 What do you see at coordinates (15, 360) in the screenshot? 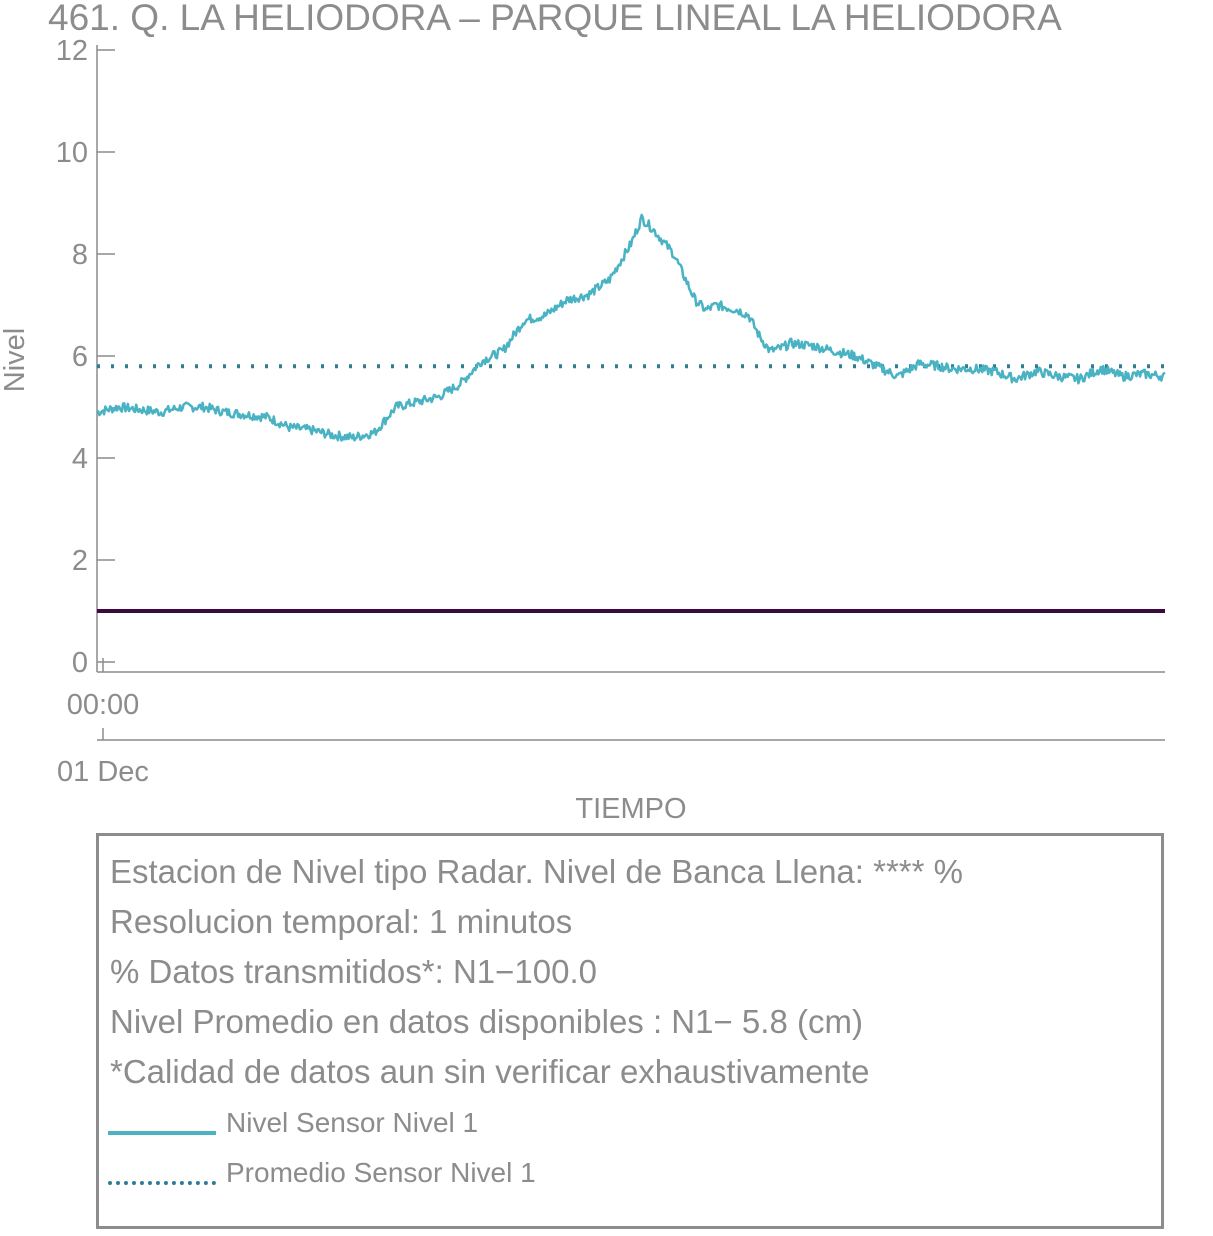
I see `y-axis-label: Nivel` at bounding box center [15, 360].